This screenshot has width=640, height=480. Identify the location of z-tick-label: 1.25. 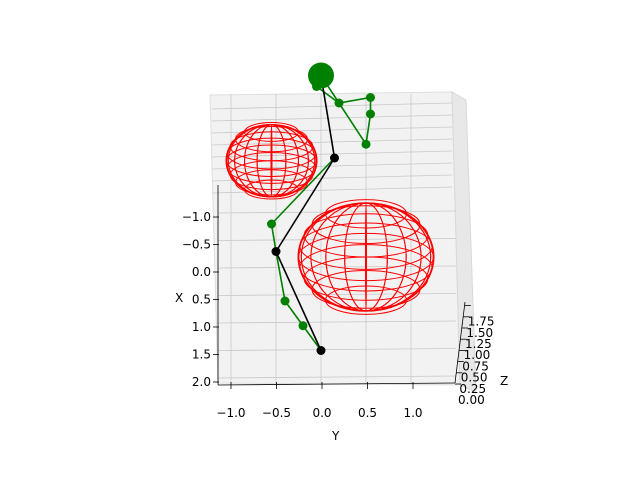
(478, 344).